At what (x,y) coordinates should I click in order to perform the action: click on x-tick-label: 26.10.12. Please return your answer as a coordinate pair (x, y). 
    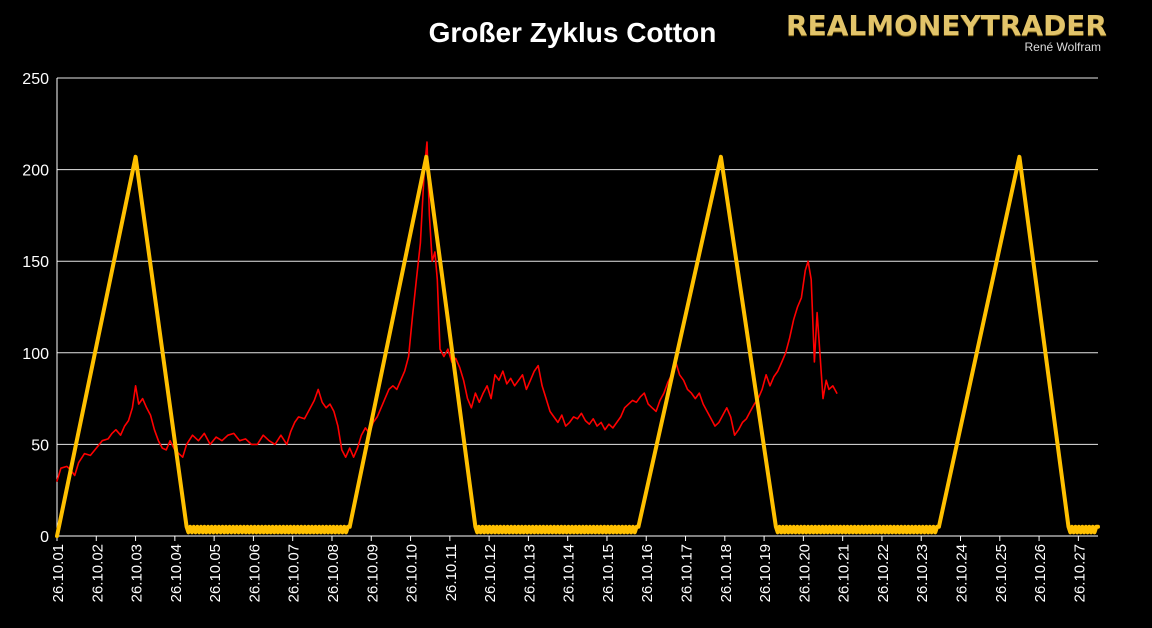
    Looking at the image, I should click on (490, 573).